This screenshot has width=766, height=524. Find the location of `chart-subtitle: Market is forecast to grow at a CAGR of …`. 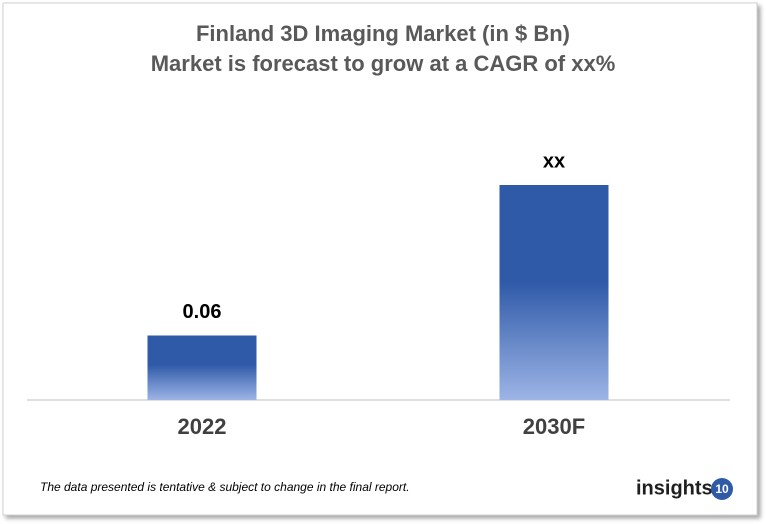

chart-subtitle: Market is forecast to grow at a CAGR of … is located at coordinates (383, 63).